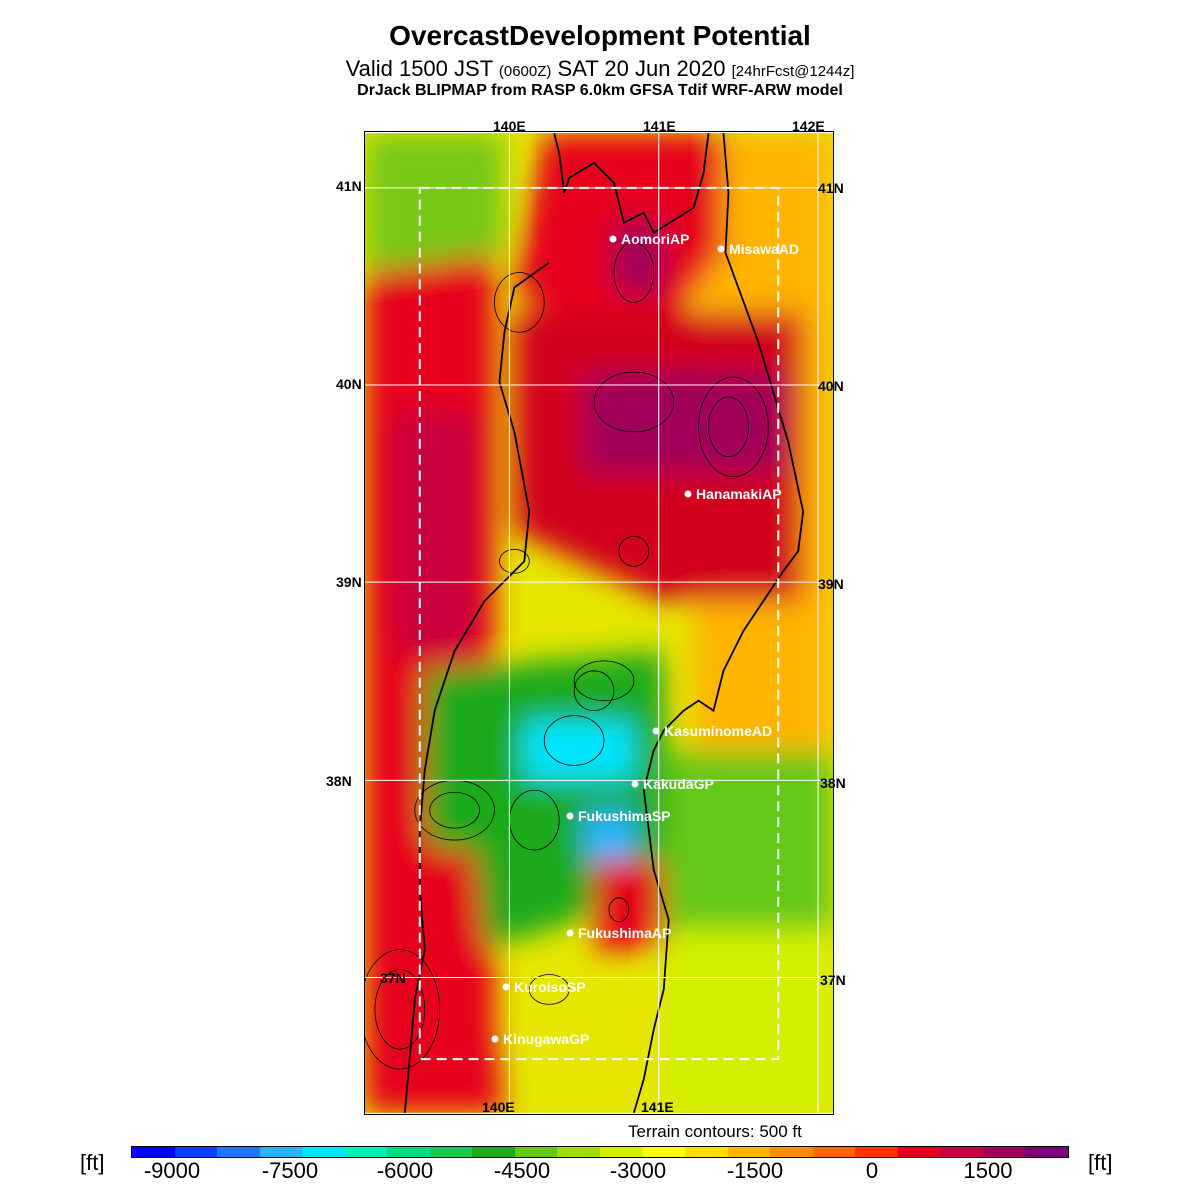 The height and width of the screenshot is (1200, 1200). What do you see at coordinates (638, 1170) in the screenshot?
I see `colorbar-tick-label: -3000` at bounding box center [638, 1170].